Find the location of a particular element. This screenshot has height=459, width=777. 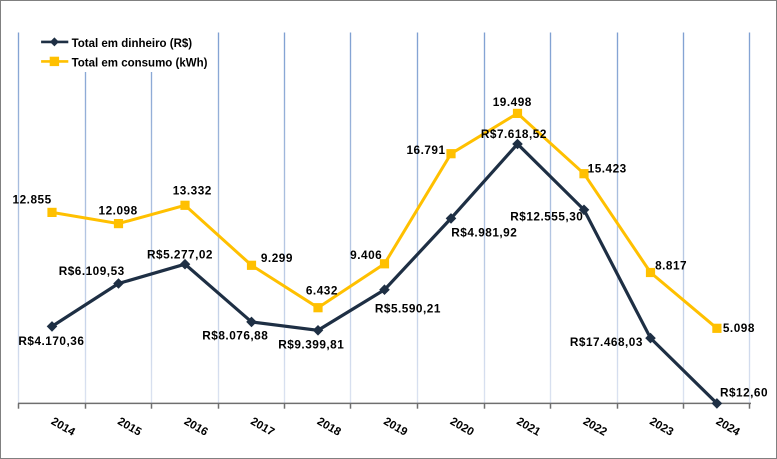

svg-text: 5.098 is located at coordinates (739, 328).